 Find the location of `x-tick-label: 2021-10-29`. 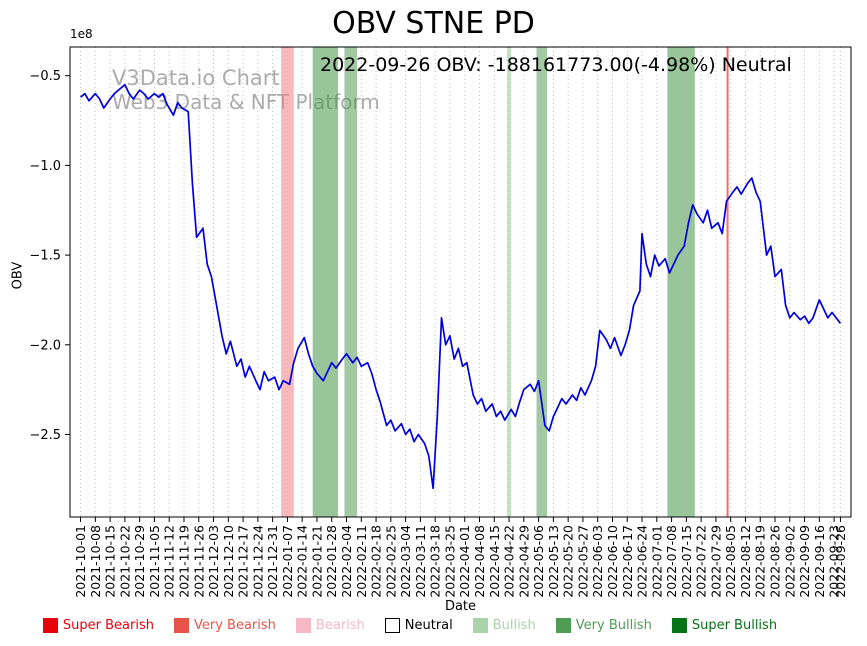

x-tick-label: 2021-10-29 is located at coordinates (139, 561).